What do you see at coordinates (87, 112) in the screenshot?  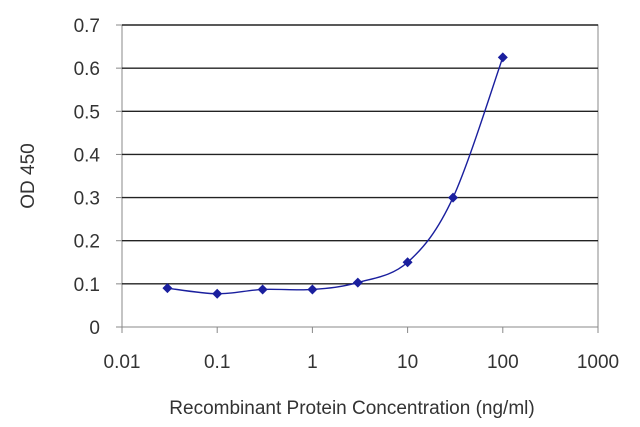 I see `y-tick-label-5: 0.5` at bounding box center [87, 112].